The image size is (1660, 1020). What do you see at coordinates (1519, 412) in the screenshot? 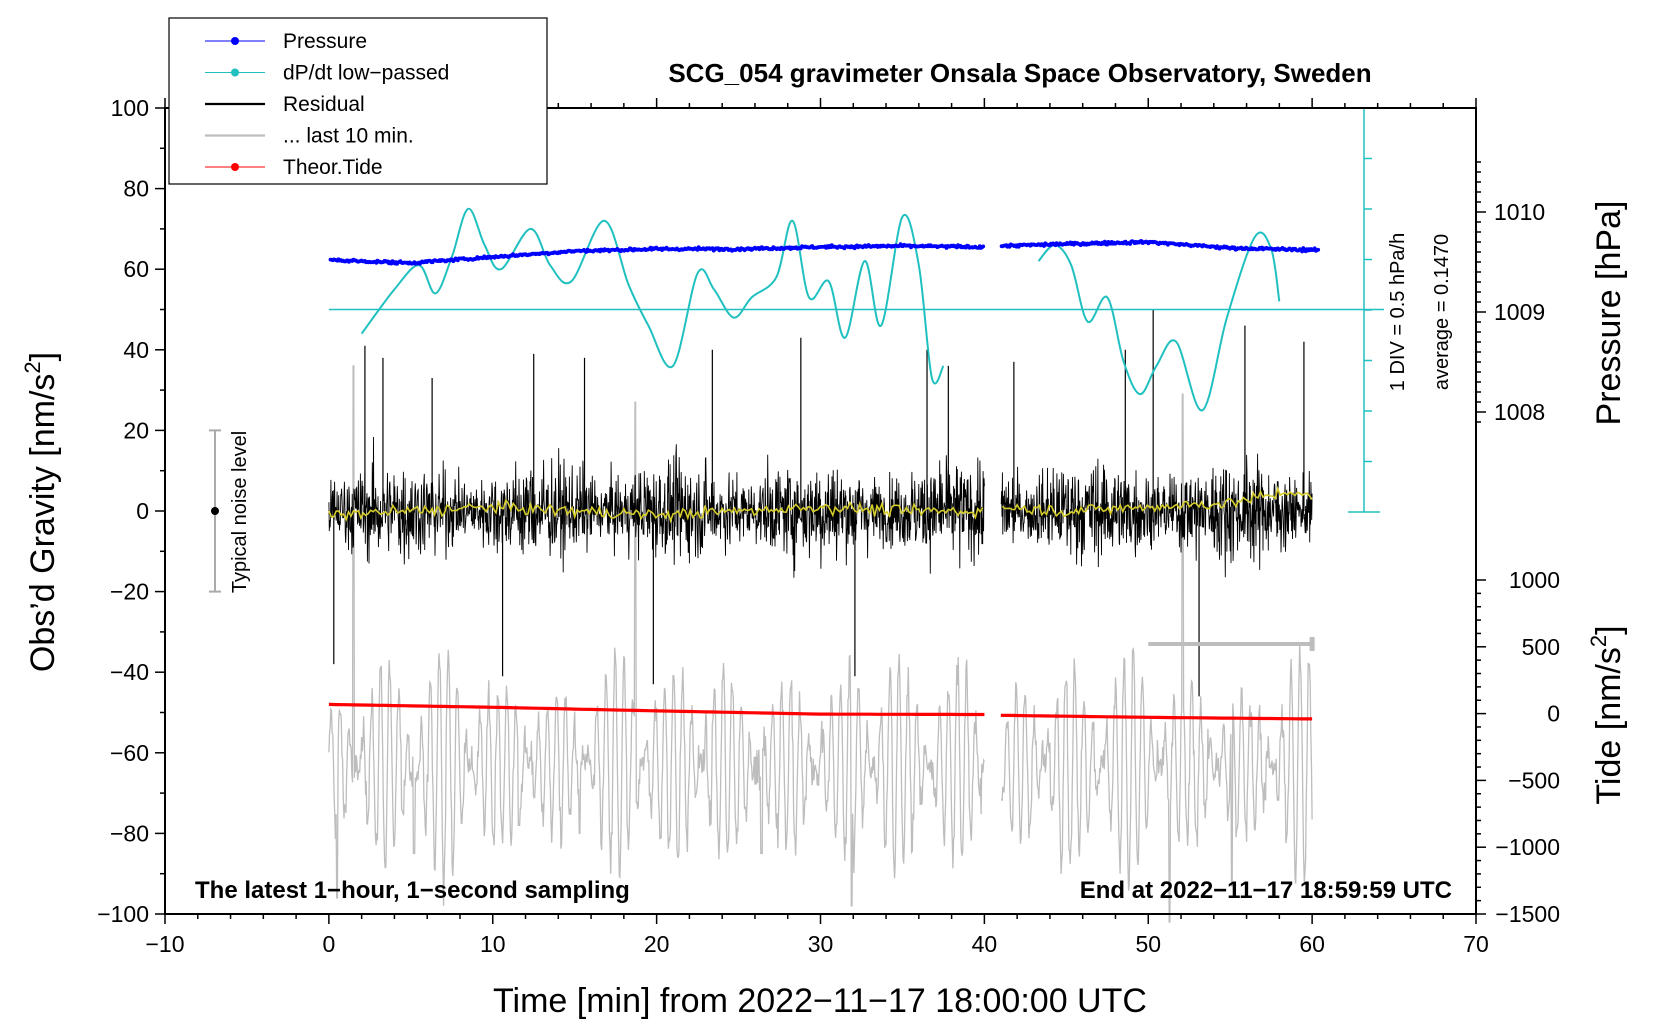
I see `y-tick-label-pressure: 1008` at bounding box center [1519, 412].